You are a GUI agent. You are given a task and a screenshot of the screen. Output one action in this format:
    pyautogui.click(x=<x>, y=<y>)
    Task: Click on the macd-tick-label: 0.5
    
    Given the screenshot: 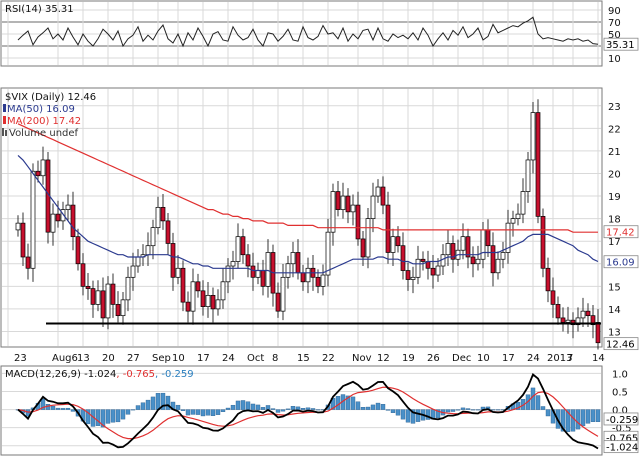 What is the action you would take?
    pyautogui.click(x=620, y=393)
    